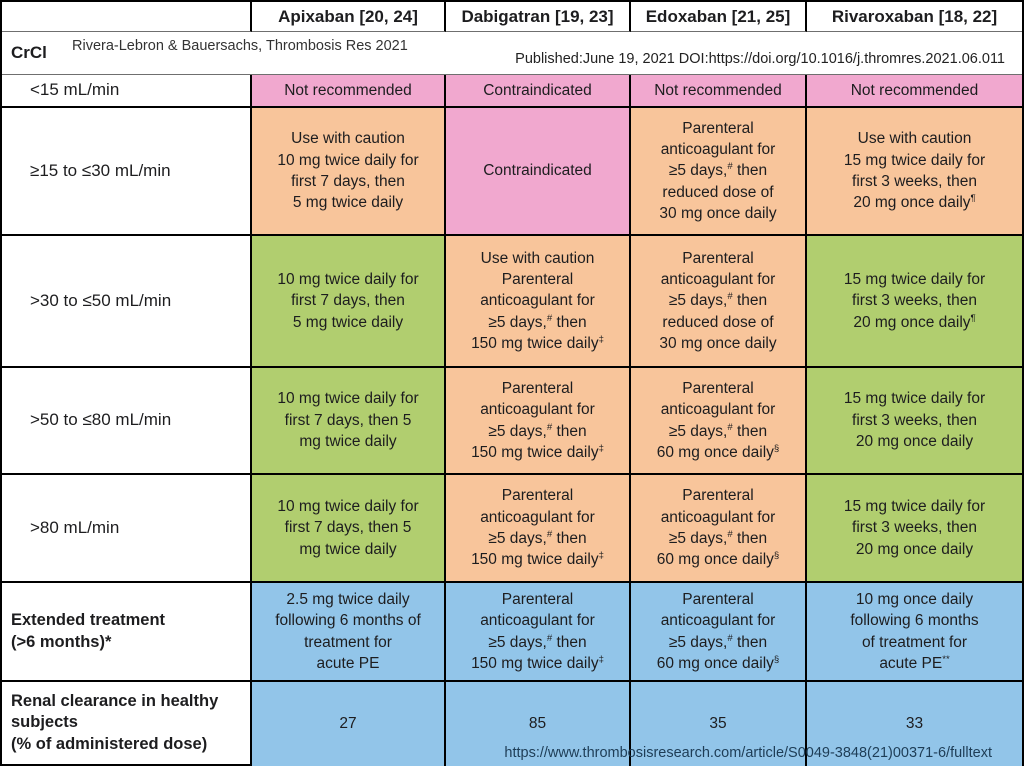 This screenshot has width=1024, height=766. What do you see at coordinates (349, 724) in the screenshot?
I see `dose-cell: 27` at bounding box center [349, 724].